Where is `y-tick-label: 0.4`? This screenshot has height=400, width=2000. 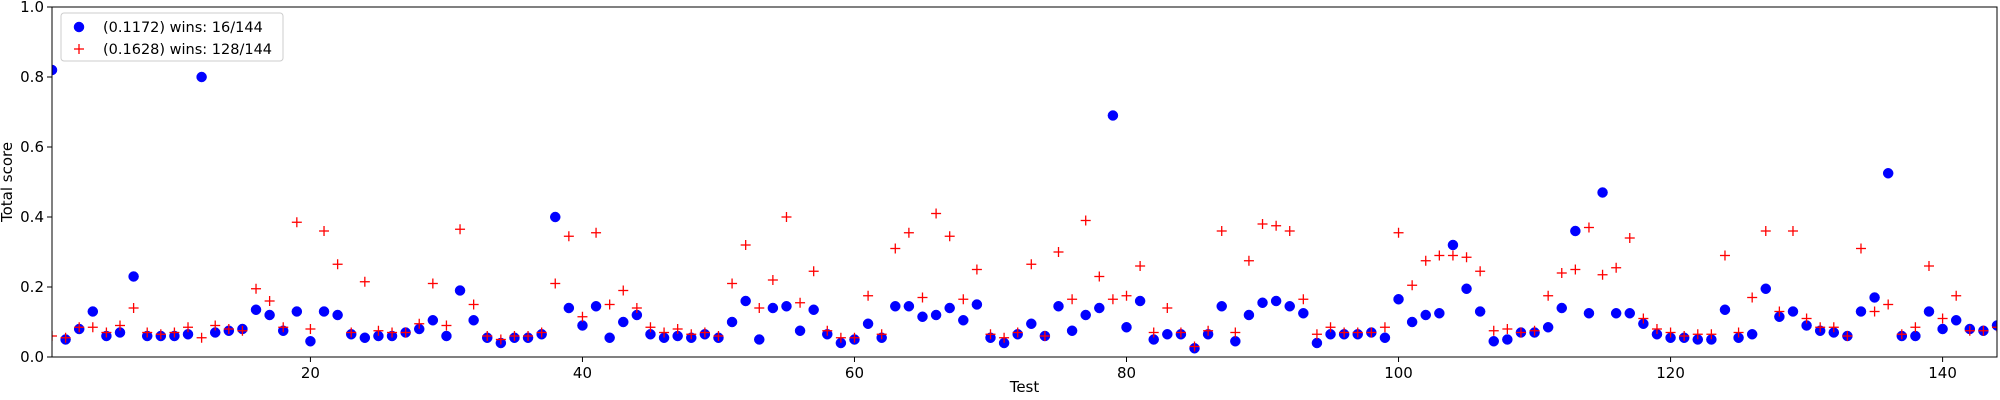
y-tick-label: 0.4 is located at coordinates (32, 217).